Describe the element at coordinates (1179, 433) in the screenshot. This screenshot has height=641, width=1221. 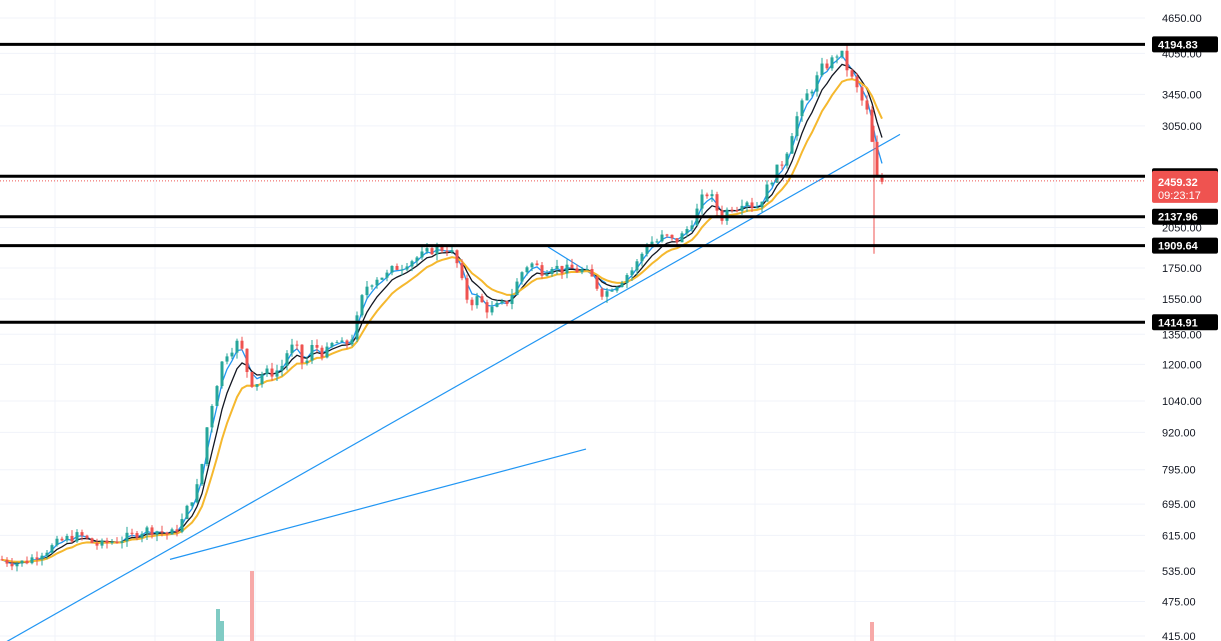
I see `y-tick-label: 920.00` at that location.